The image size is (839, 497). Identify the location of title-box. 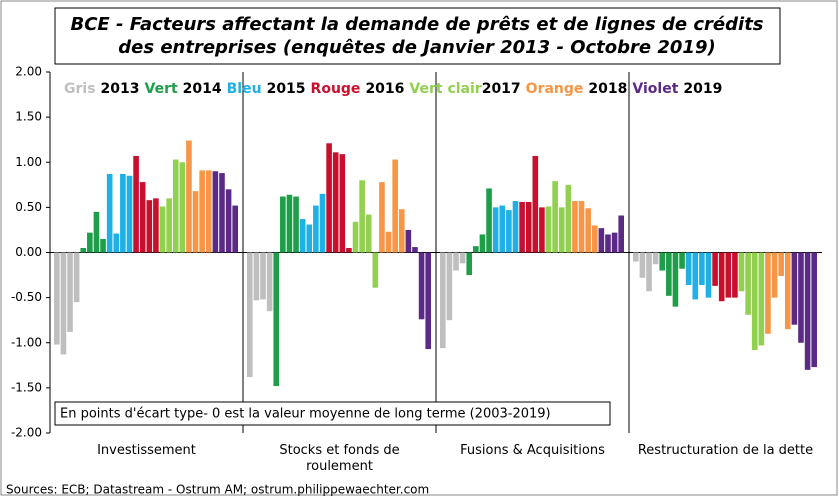
(417, 36).